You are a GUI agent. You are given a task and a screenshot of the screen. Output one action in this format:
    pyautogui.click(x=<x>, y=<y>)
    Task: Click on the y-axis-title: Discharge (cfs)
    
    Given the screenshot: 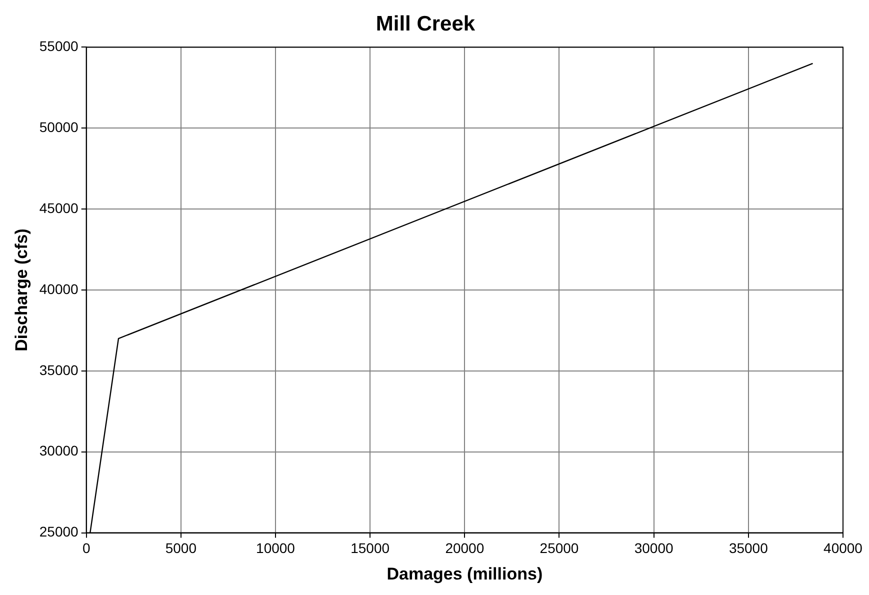 What is the action you would take?
    pyautogui.click(x=21, y=290)
    